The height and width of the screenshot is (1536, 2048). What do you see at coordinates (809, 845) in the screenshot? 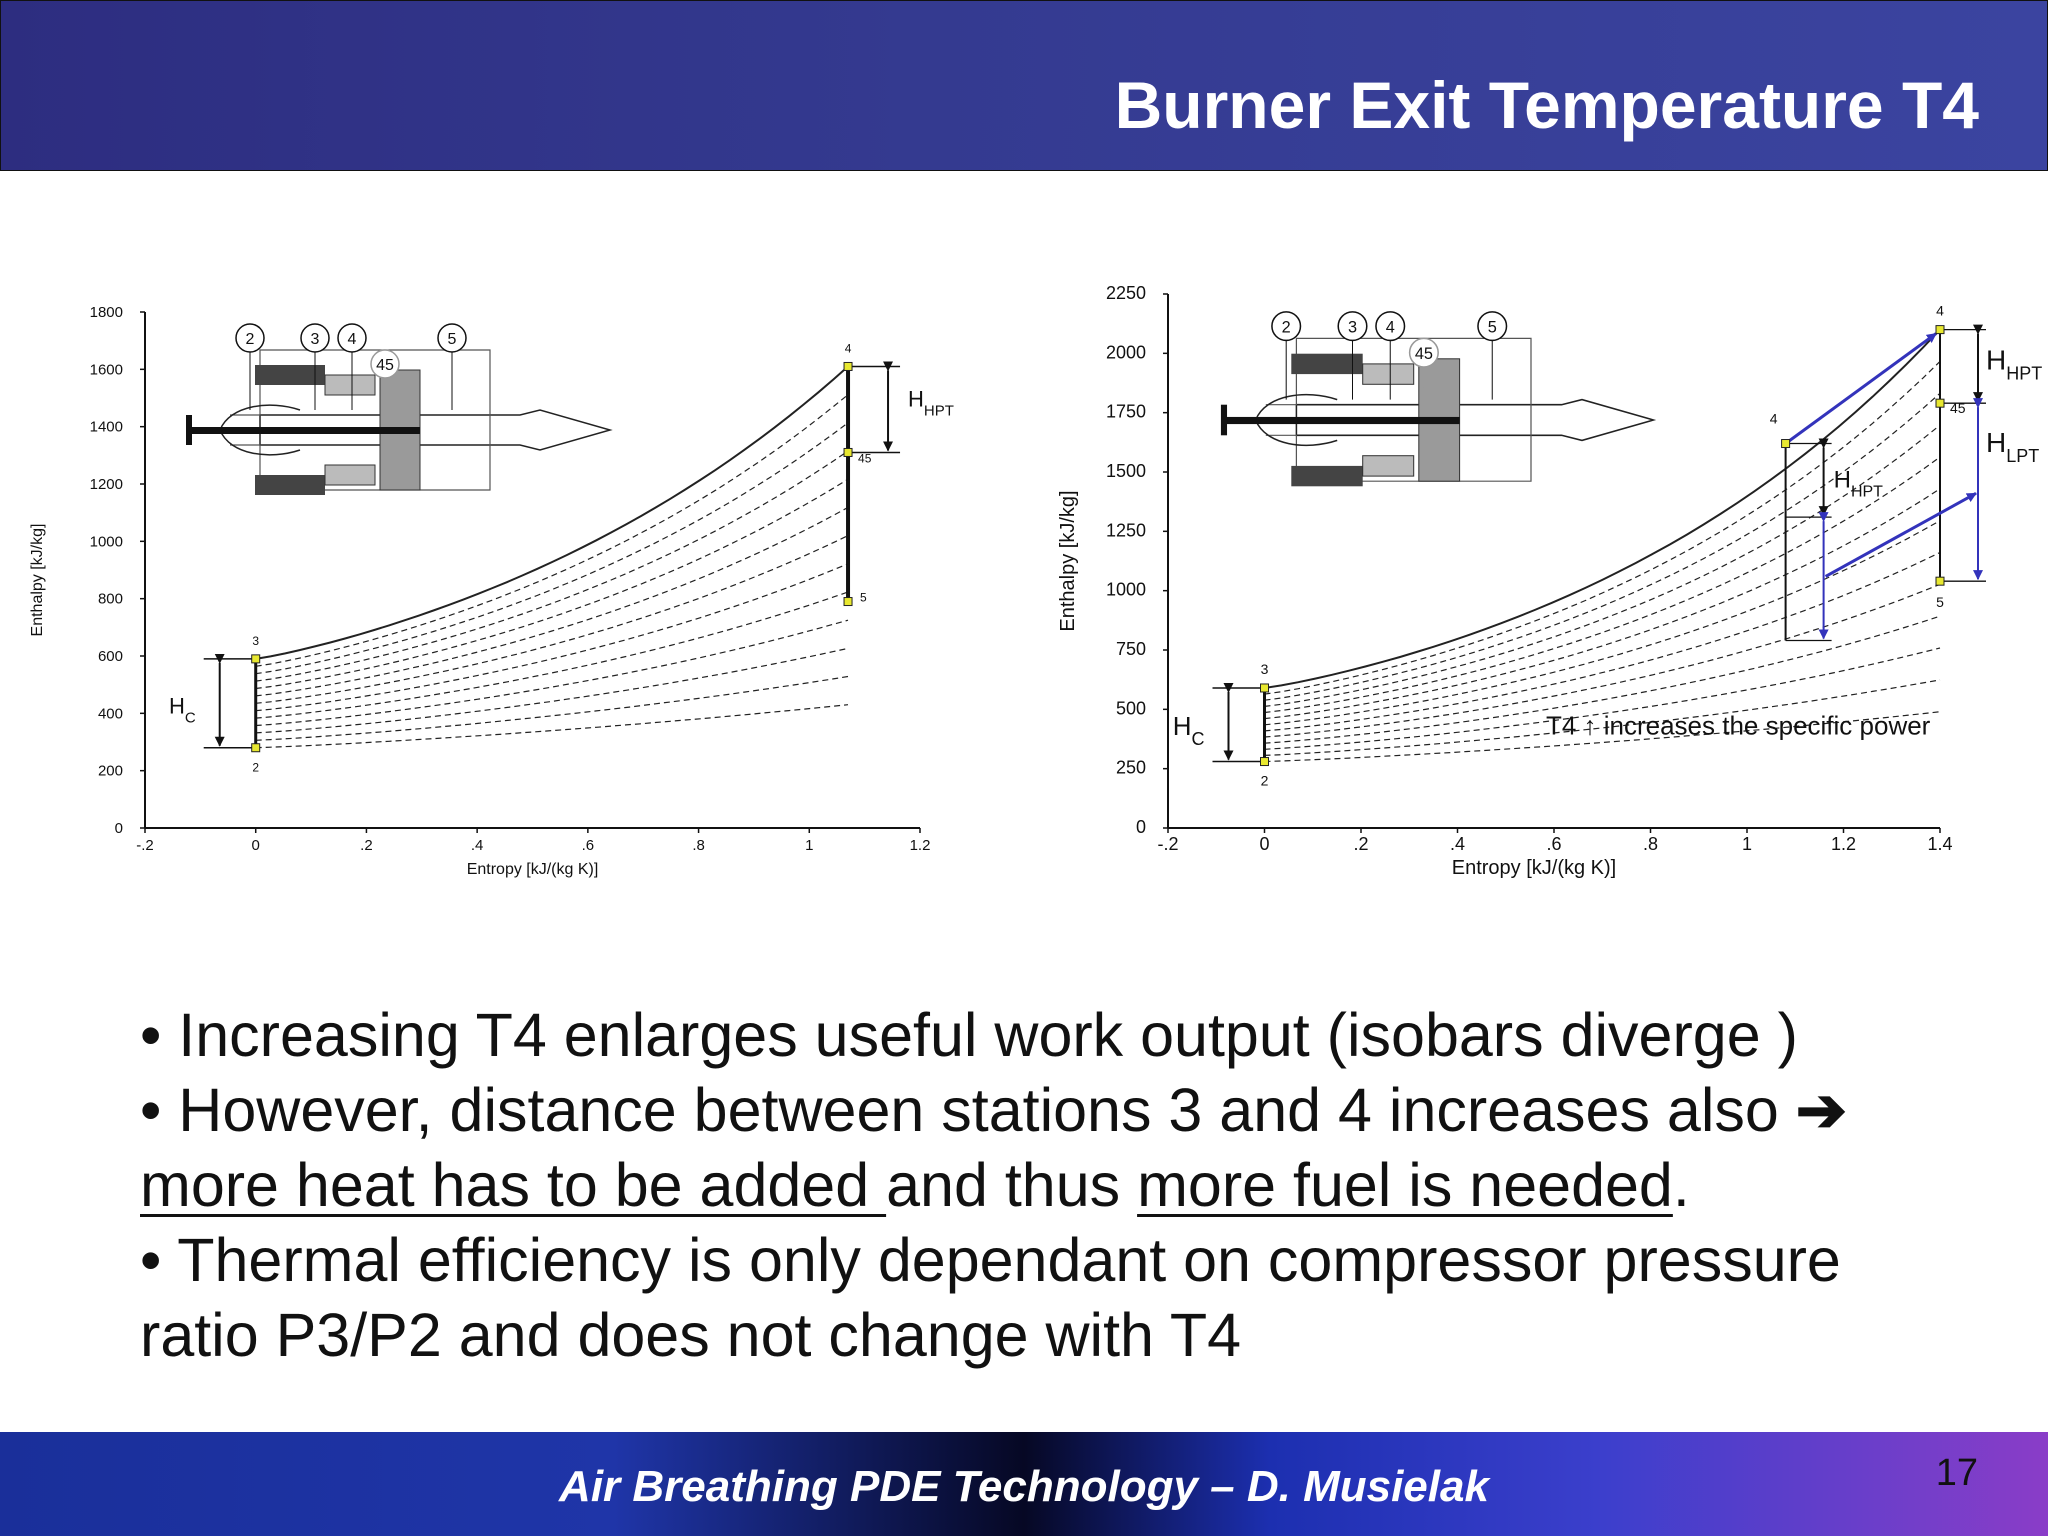
I see `x-tick-label: 1` at bounding box center [809, 845].